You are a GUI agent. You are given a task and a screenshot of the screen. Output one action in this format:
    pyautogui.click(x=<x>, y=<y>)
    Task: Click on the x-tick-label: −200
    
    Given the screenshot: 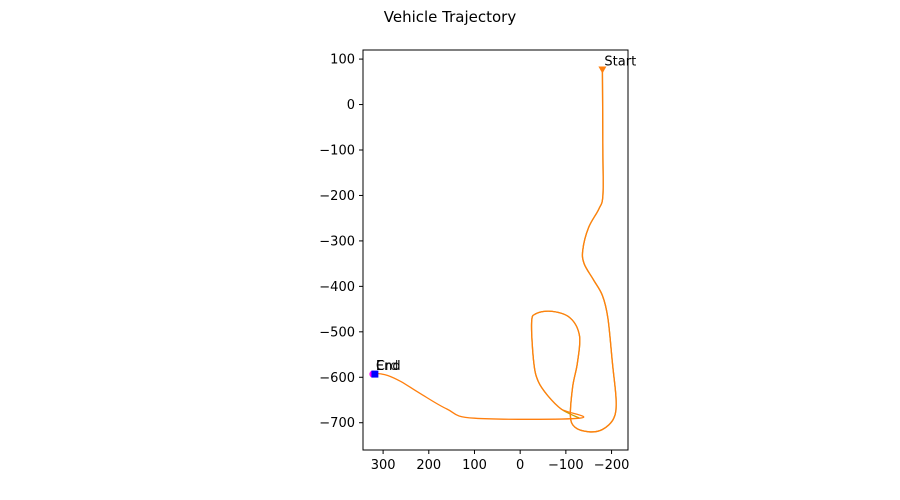 What is the action you would take?
    pyautogui.click(x=612, y=465)
    